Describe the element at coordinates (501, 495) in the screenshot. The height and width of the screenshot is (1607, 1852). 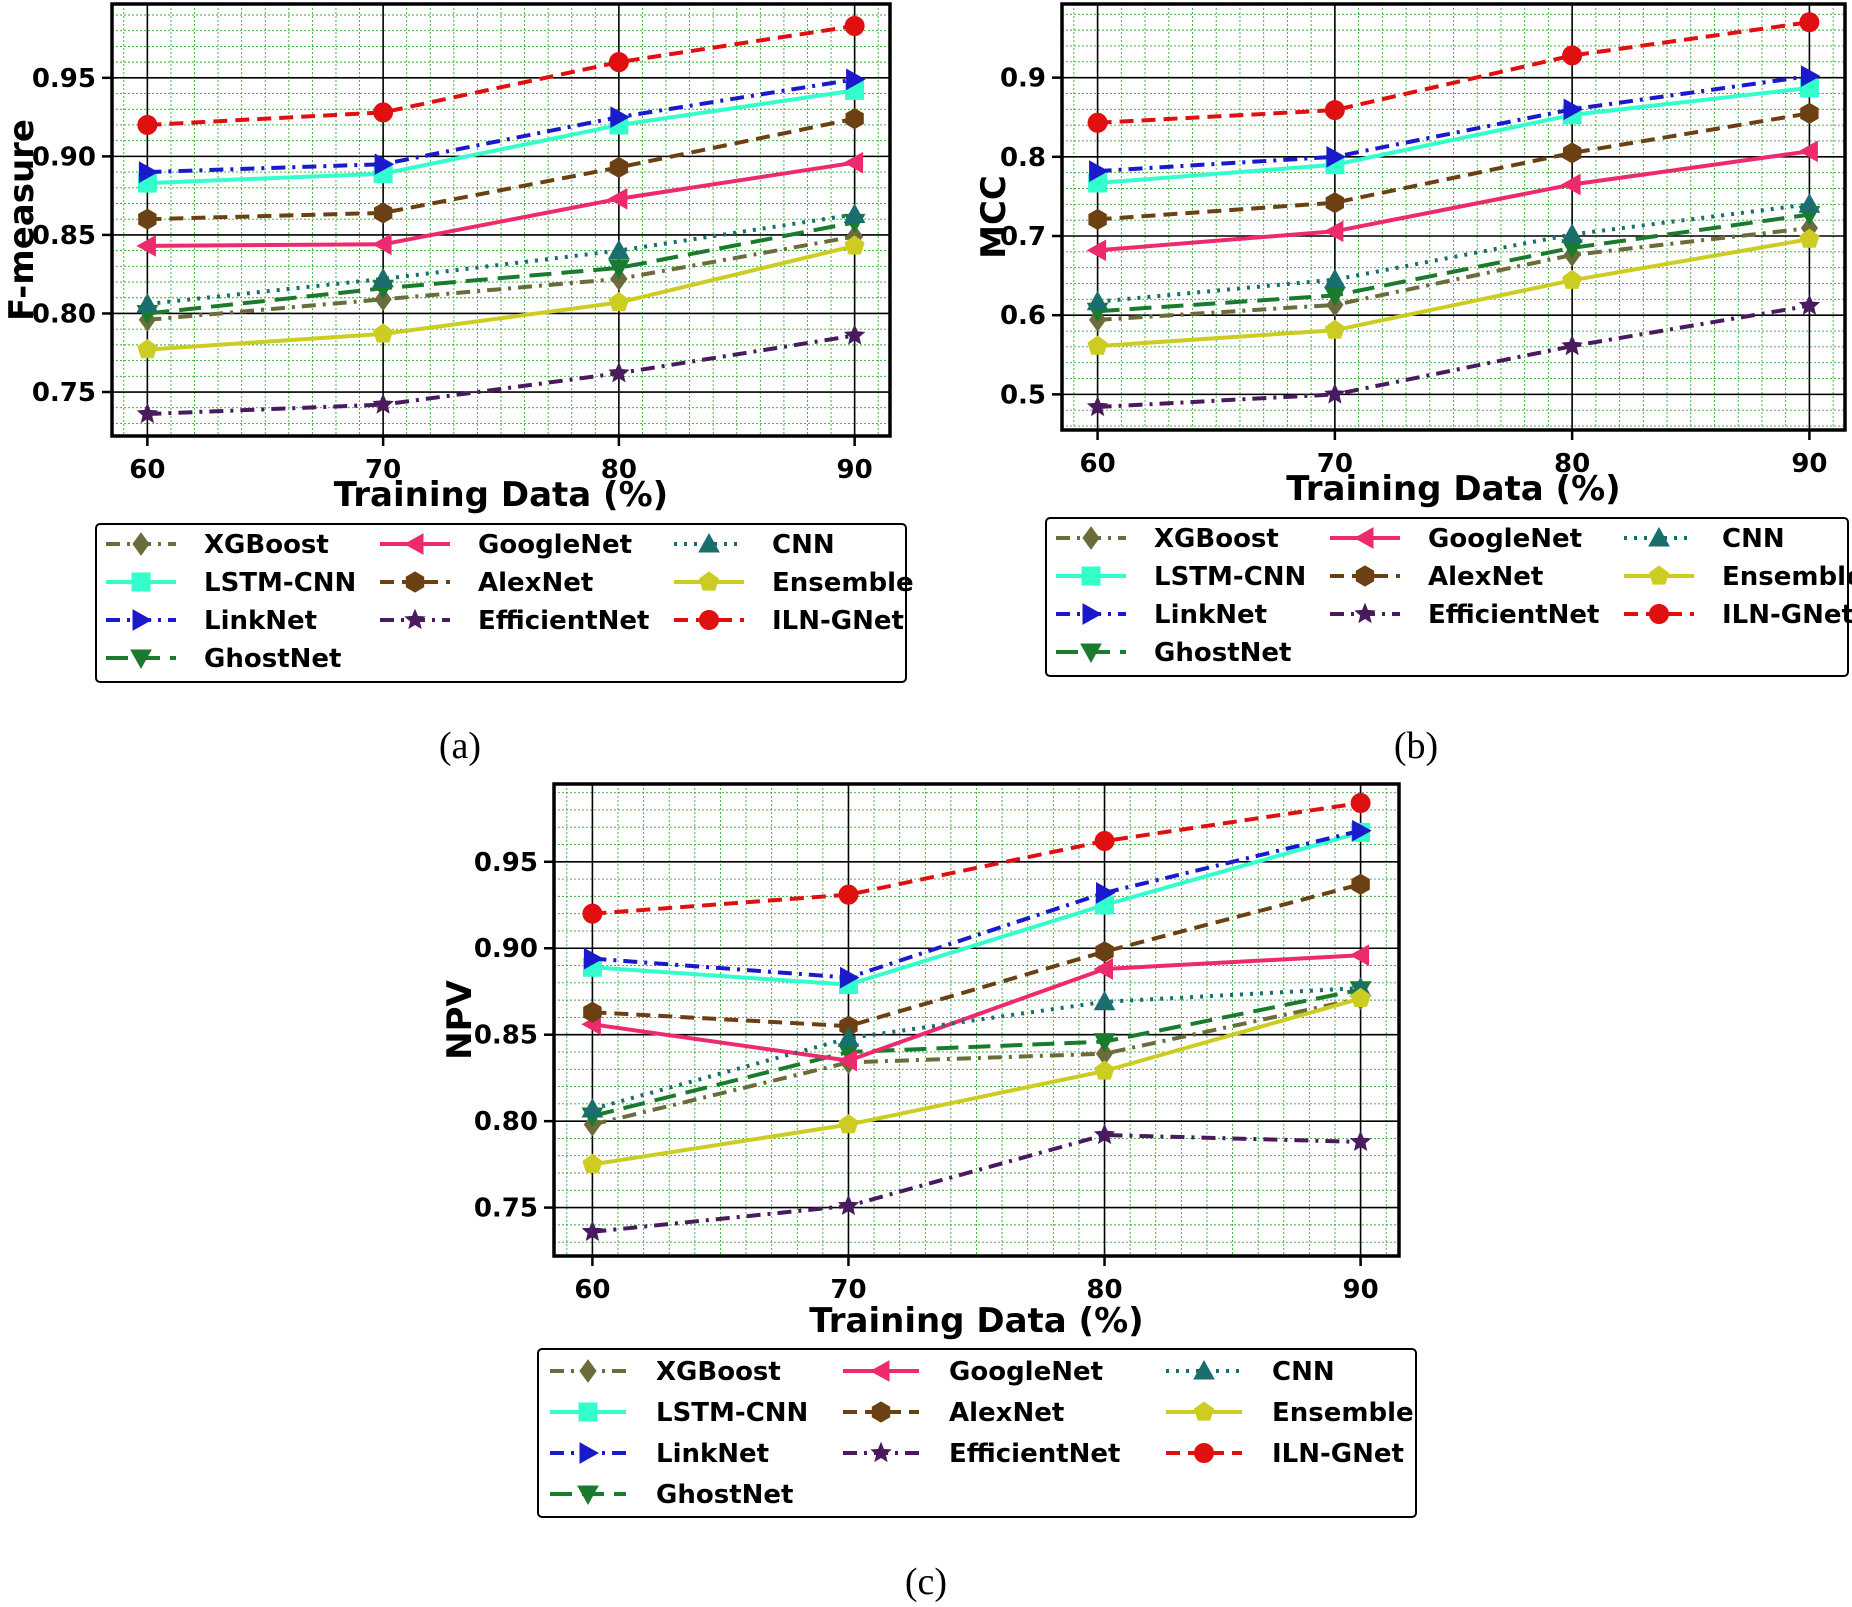
I see `x-axis-title: Training Data (%)` at that location.